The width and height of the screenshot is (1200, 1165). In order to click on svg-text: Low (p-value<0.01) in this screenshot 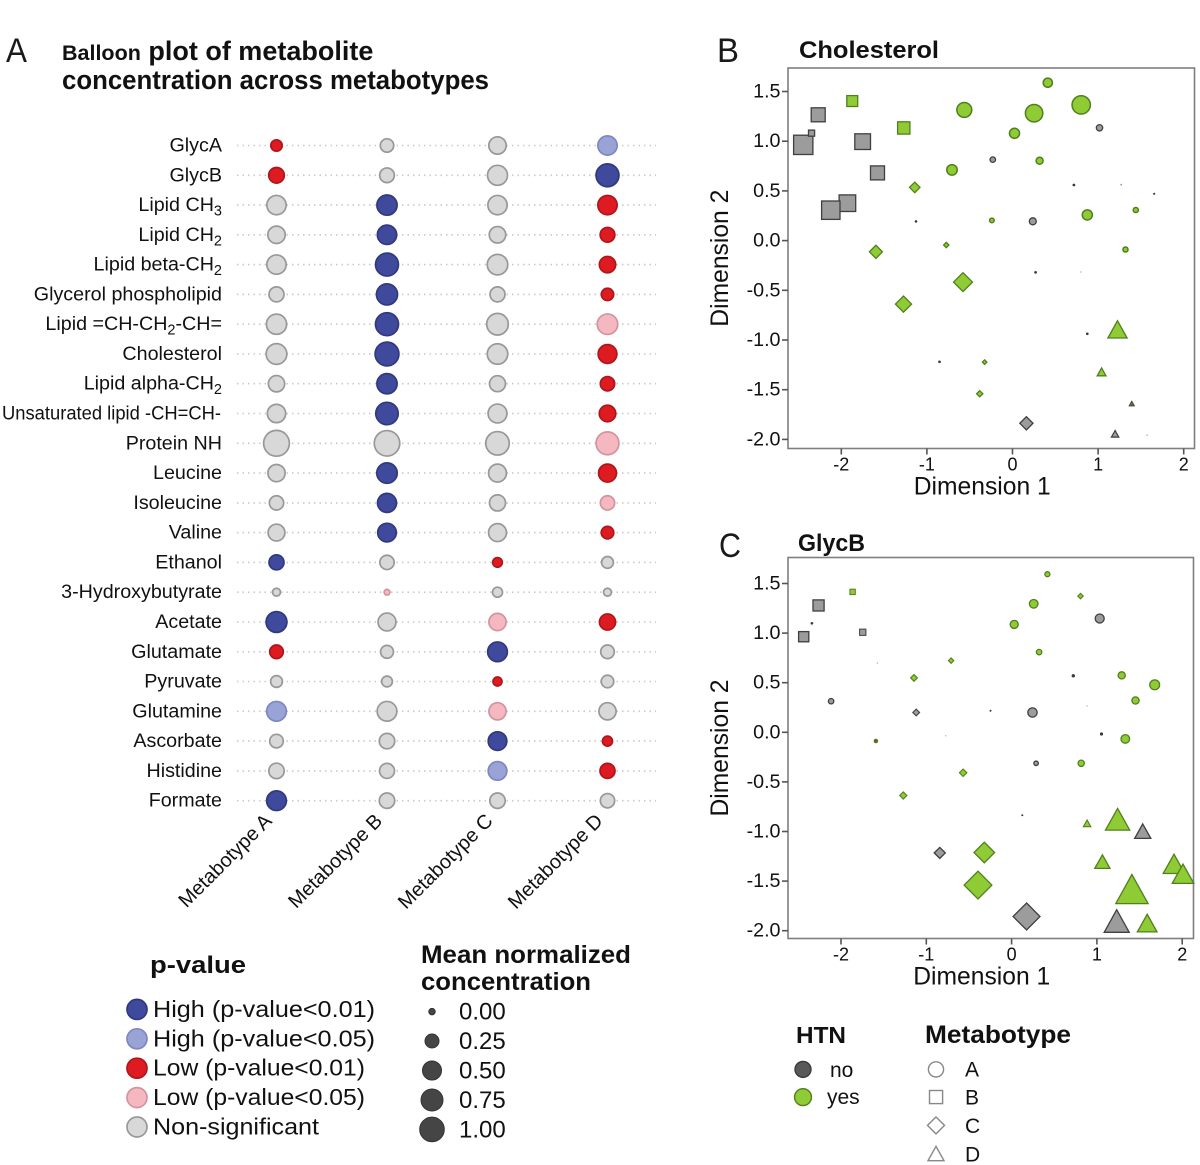, I will do `click(259, 1068)`.